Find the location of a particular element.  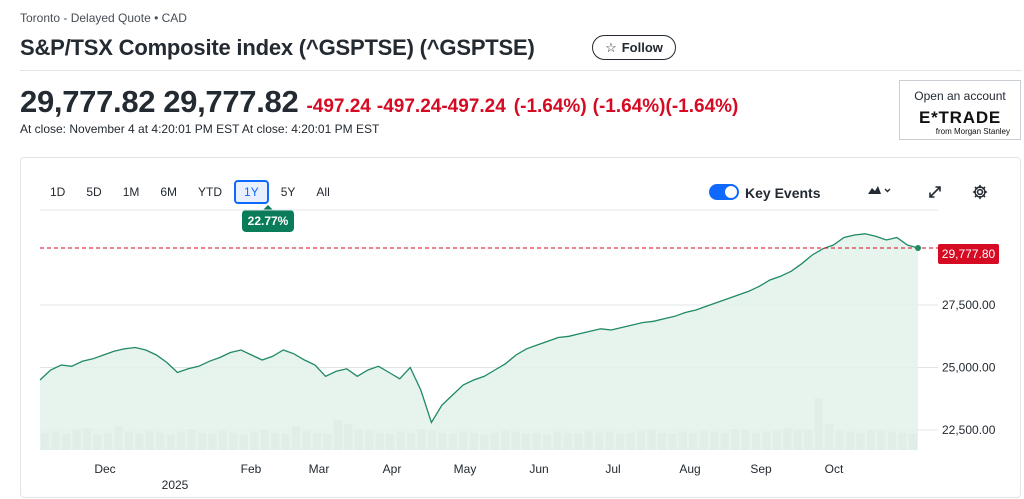

range-1d: 1D is located at coordinates (58, 192).